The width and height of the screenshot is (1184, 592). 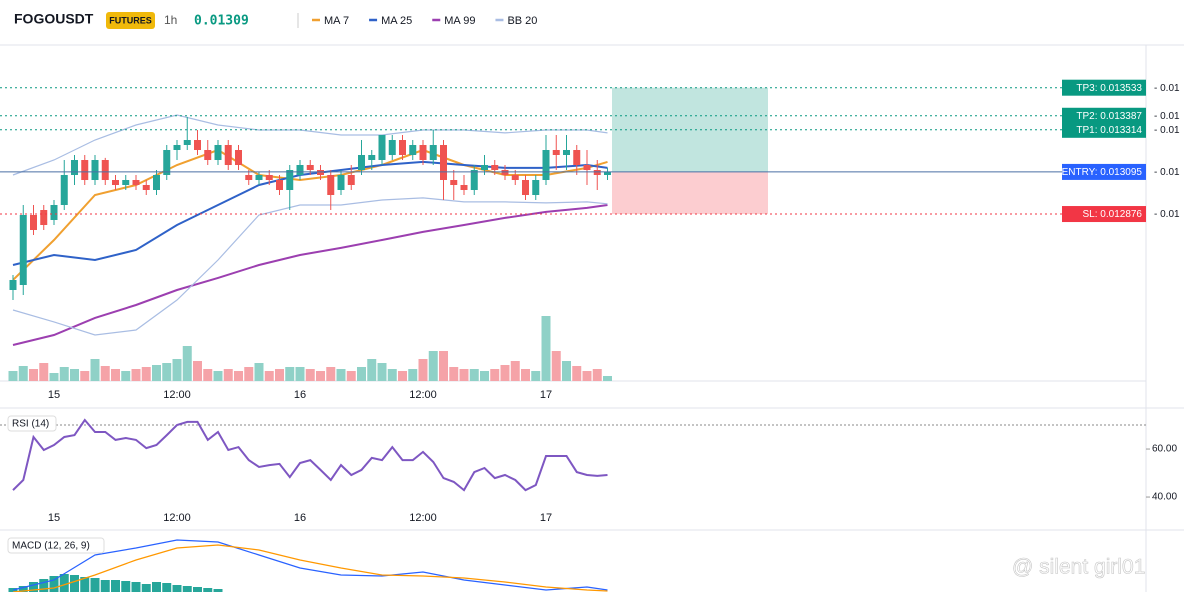 I want to click on legend-label: MA 25, so click(x=396, y=21).